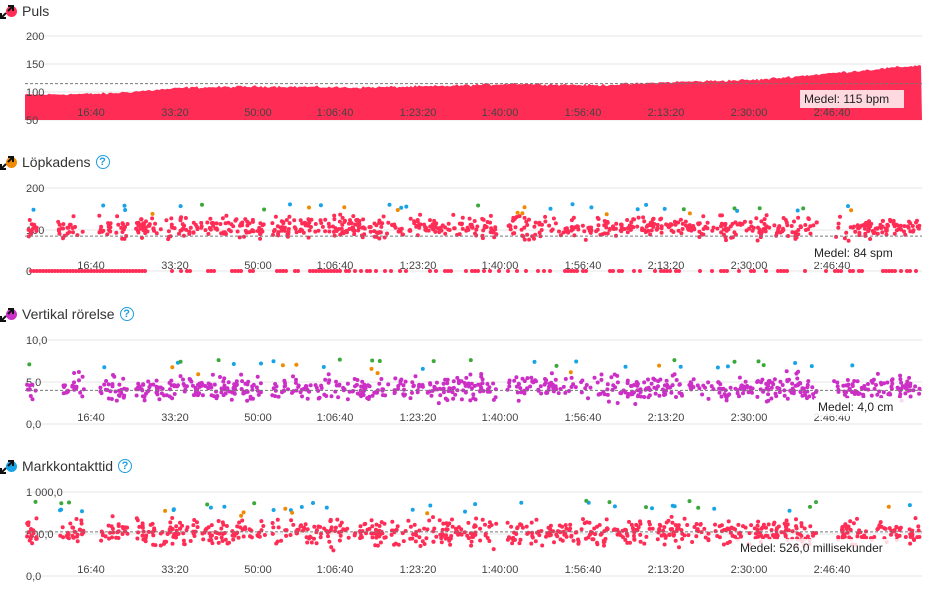  I want to click on x-tick-label: 2:46:40, so click(832, 113).